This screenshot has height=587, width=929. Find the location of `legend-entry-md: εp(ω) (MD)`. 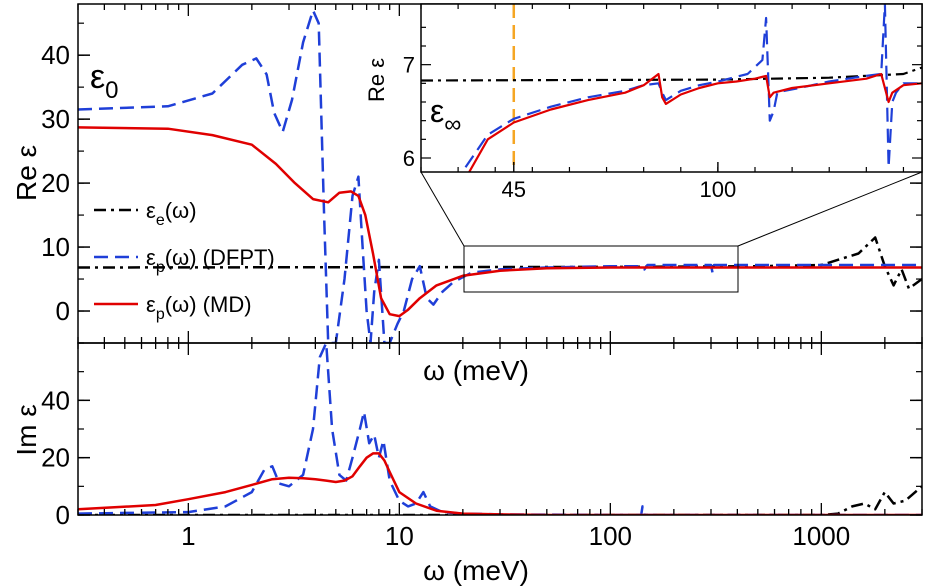

legend-entry-md: εp(ω) (MD) is located at coordinates (199, 307).